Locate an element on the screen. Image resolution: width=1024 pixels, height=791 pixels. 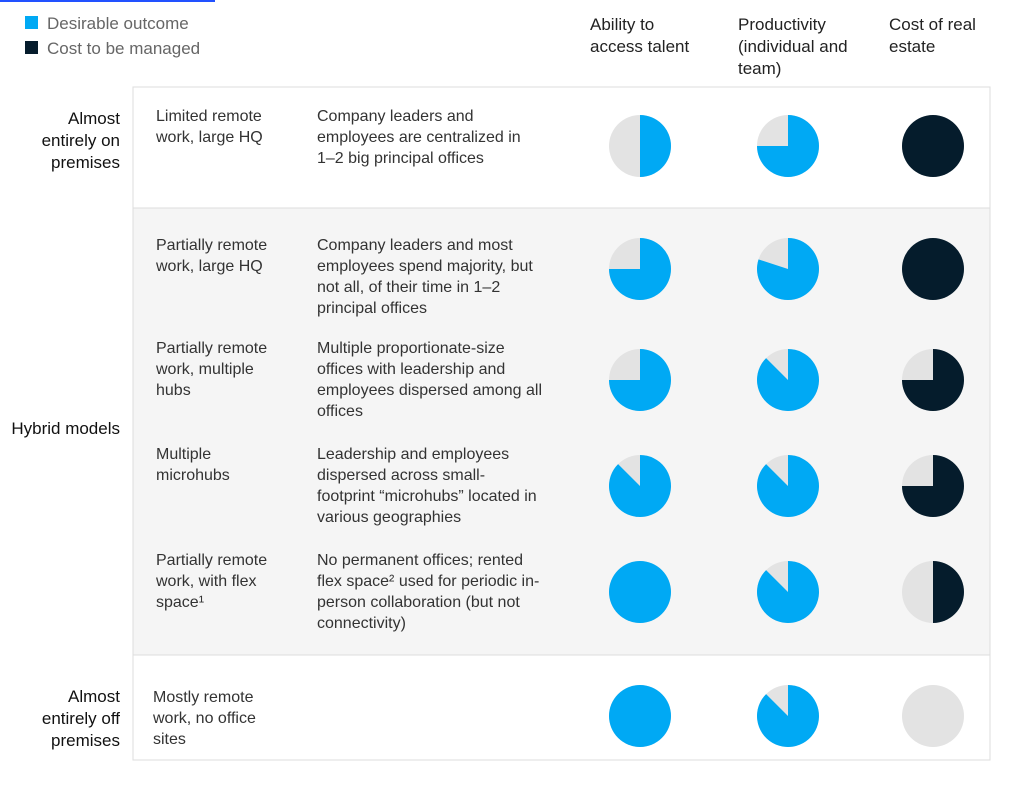
column-header: Productivity (individual and team) is located at coordinates (793, 46).